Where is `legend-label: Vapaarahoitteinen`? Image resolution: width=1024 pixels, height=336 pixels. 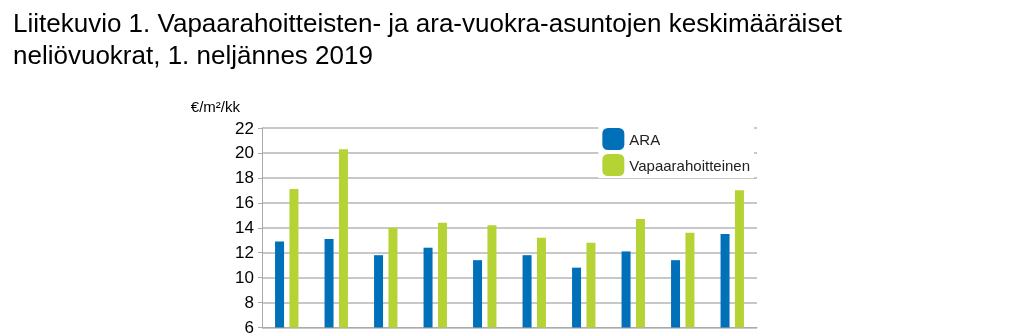
legend-label: Vapaarahoitteinen is located at coordinates (689, 165).